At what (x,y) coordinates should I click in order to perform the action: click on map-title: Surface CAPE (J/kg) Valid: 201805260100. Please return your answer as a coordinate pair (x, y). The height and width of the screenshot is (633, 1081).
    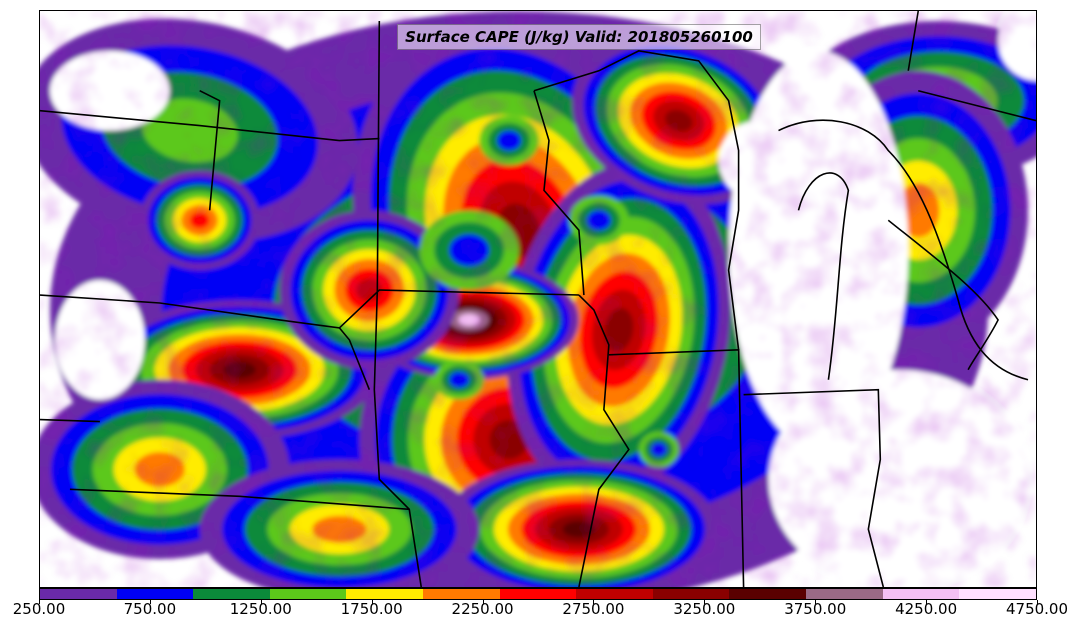
    Looking at the image, I should click on (579, 37).